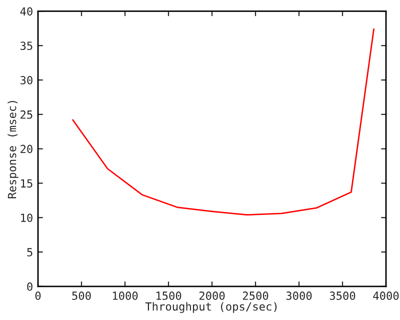  Describe the element at coordinates (26, 149) in the screenshot. I see `y-tick-label: 20` at that location.